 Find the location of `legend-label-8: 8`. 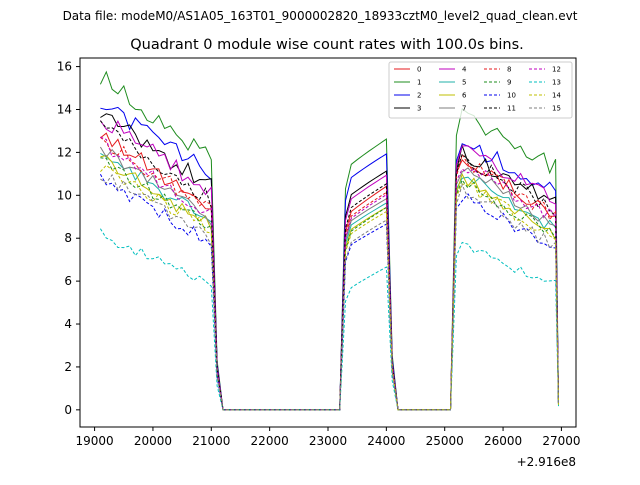

legend-label-8: 8 is located at coordinates (509, 70).